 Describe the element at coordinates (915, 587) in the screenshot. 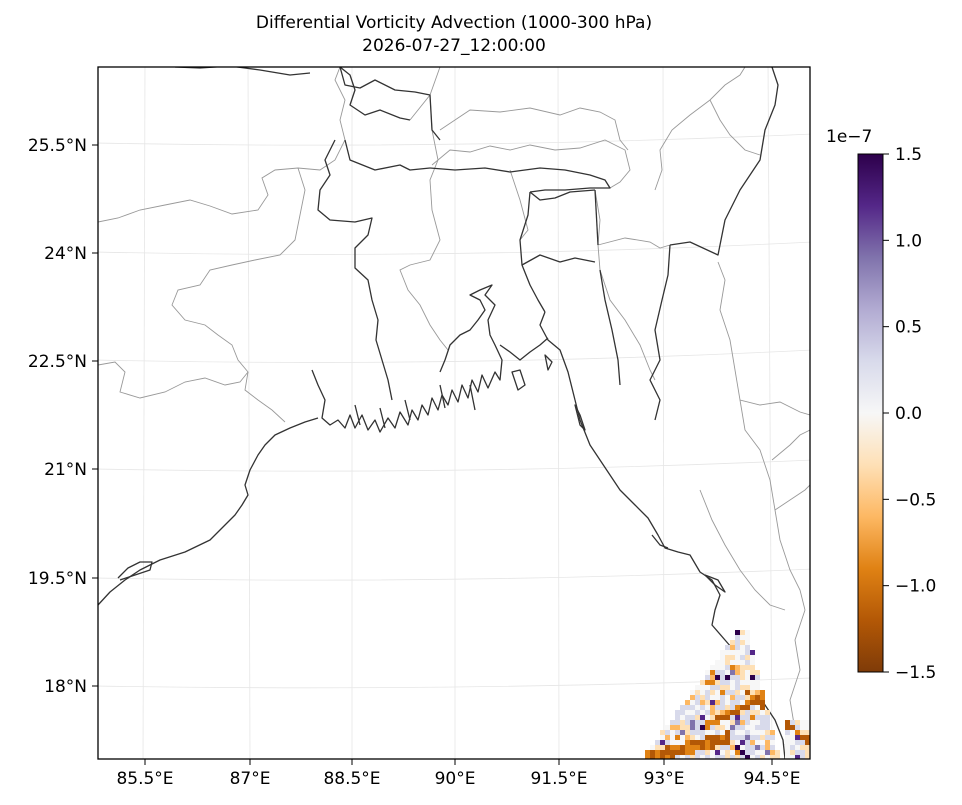

I see `colorbar-tick-label: −1.0` at that location.